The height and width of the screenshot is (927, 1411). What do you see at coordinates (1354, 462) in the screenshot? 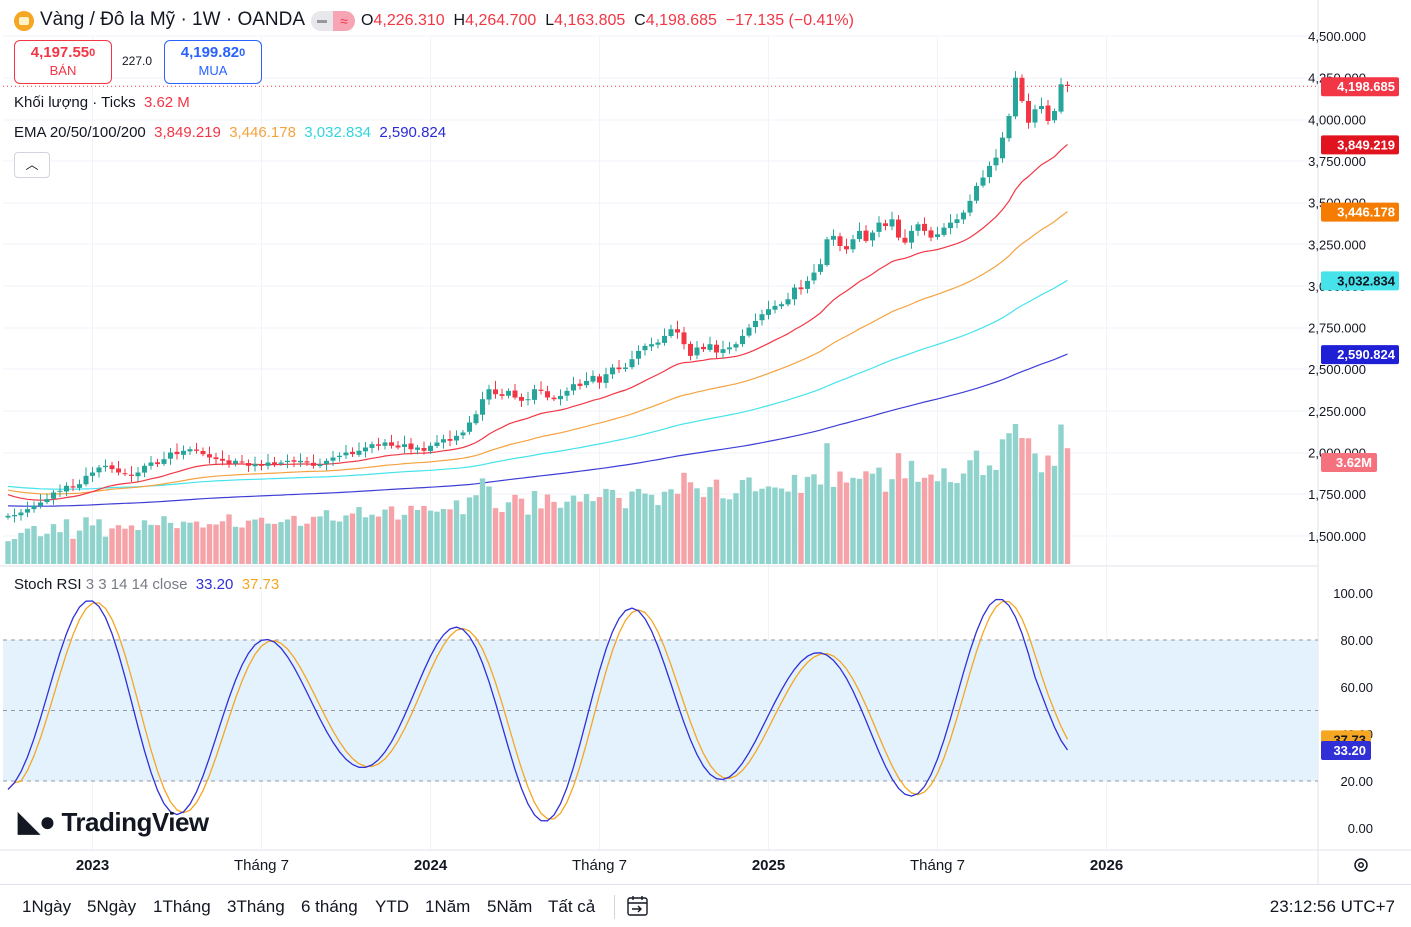
I see `volume-badge-label: 3.62M` at bounding box center [1354, 462].